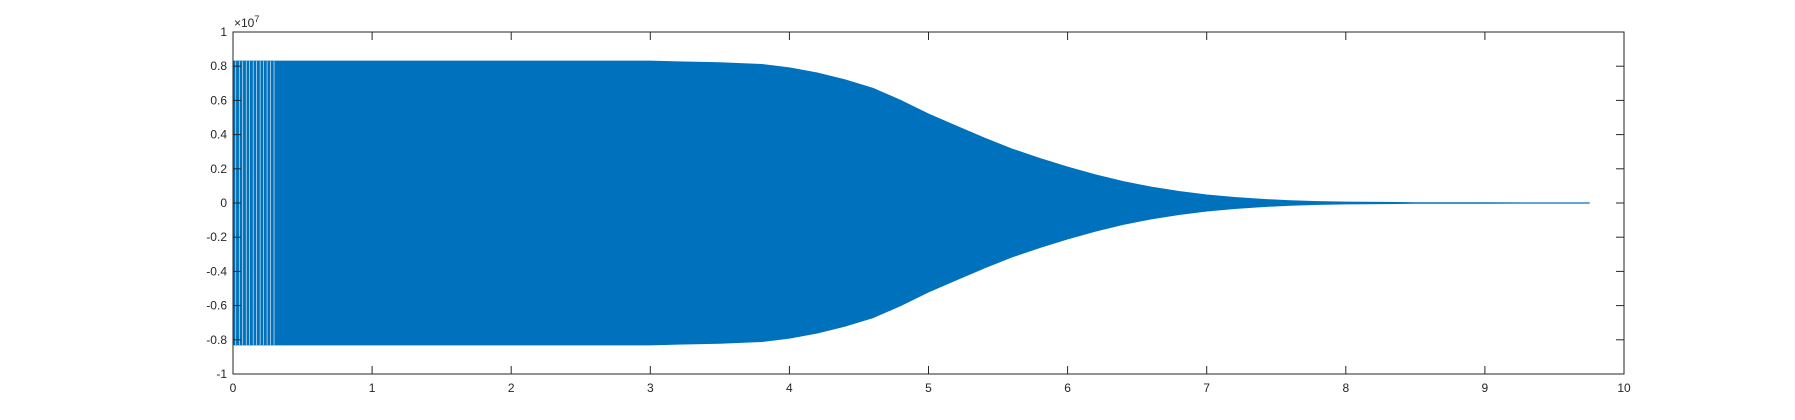  What do you see at coordinates (218, 169) in the screenshot?
I see `y-tick-label: 0.2` at bounding box center [218, 169].